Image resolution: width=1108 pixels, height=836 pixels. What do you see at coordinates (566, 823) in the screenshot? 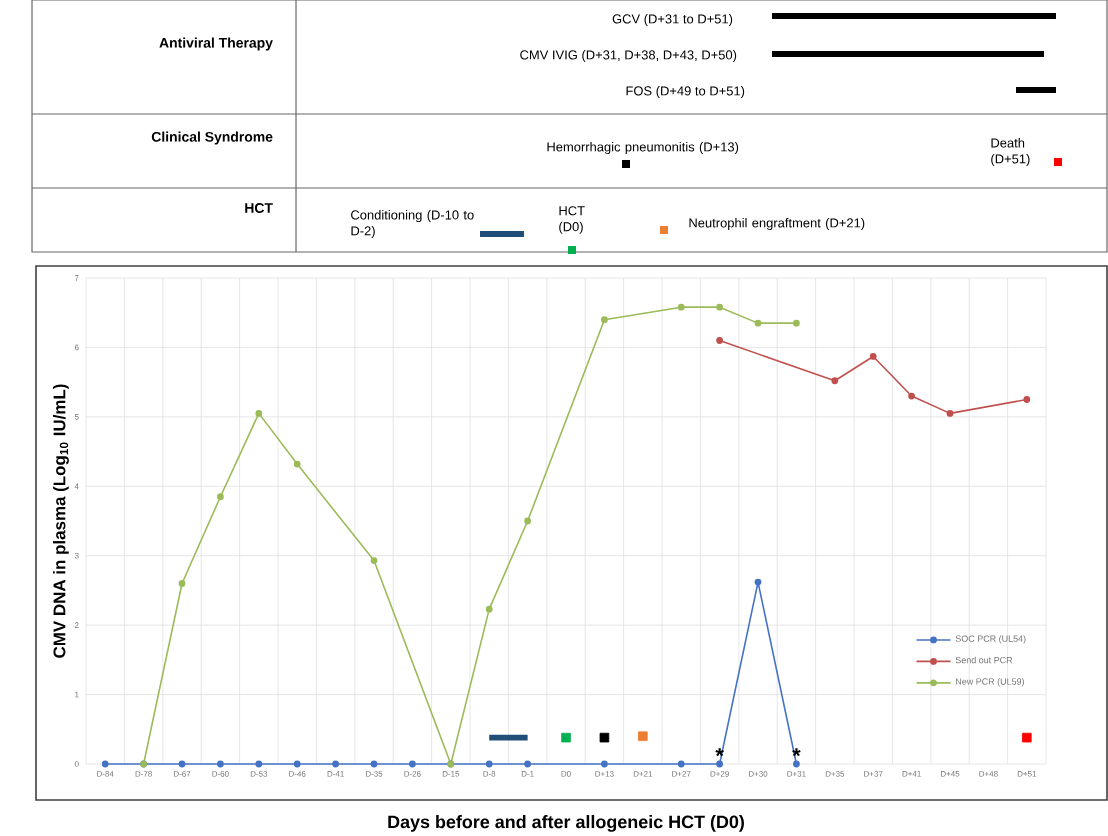
I see `x-axis-title: Days before and after allogeneic HCT (D0)` at bounding box center [566, 823].